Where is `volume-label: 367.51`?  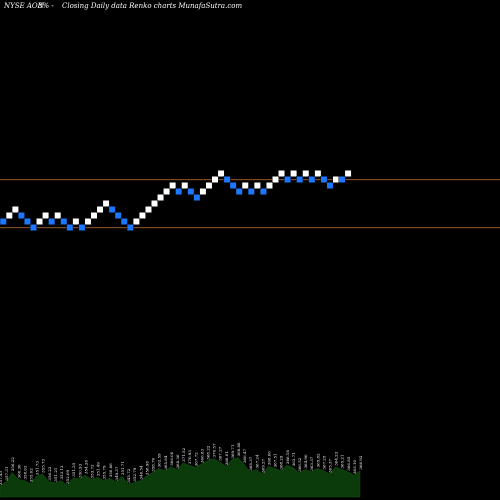 volume-label: 367.51 is located at coordinates (275, 460).